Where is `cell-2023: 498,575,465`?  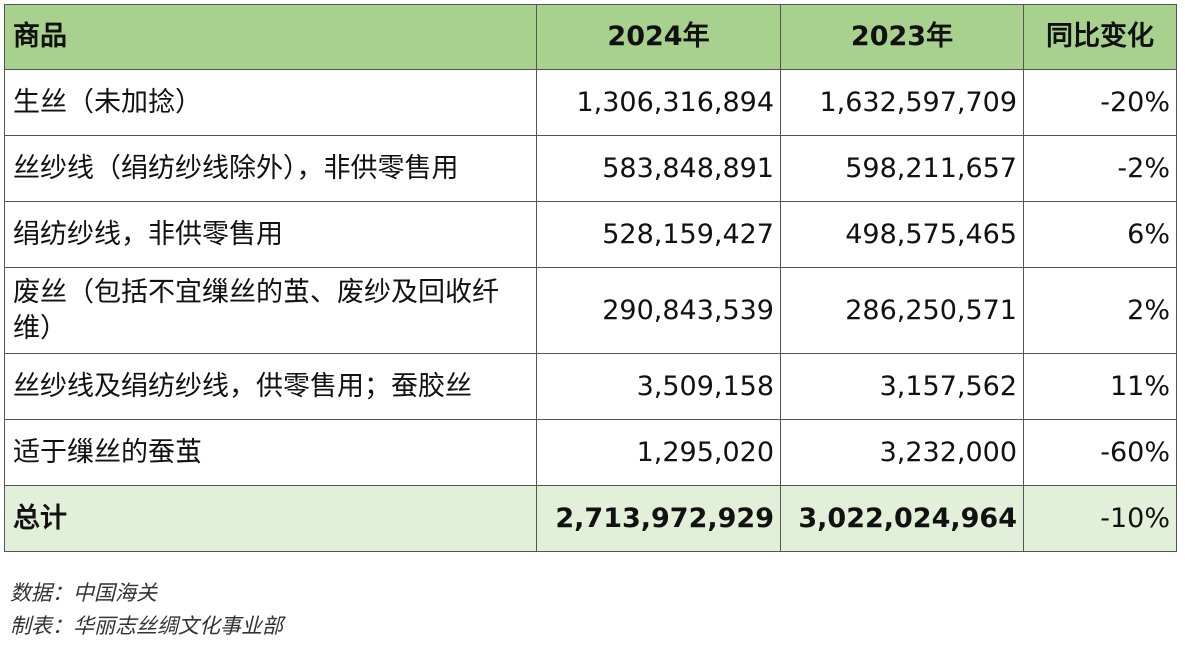 cell-2023: 498,575,465 is located at coordinates (902, 234).